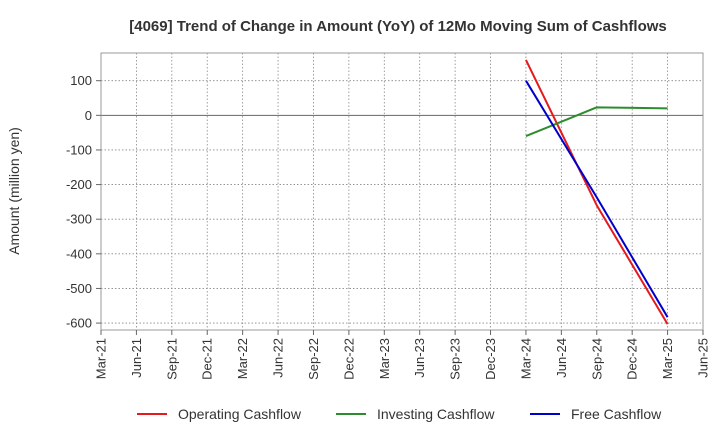  I want to click on y-tick-label: 100, so click(81, 80).